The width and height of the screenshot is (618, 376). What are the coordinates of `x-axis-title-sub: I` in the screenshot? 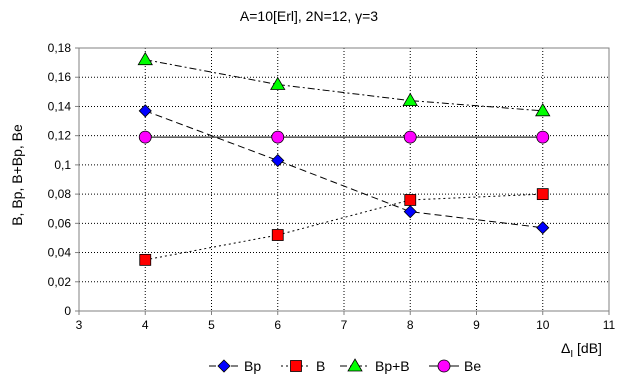 It's located at (571, 354).